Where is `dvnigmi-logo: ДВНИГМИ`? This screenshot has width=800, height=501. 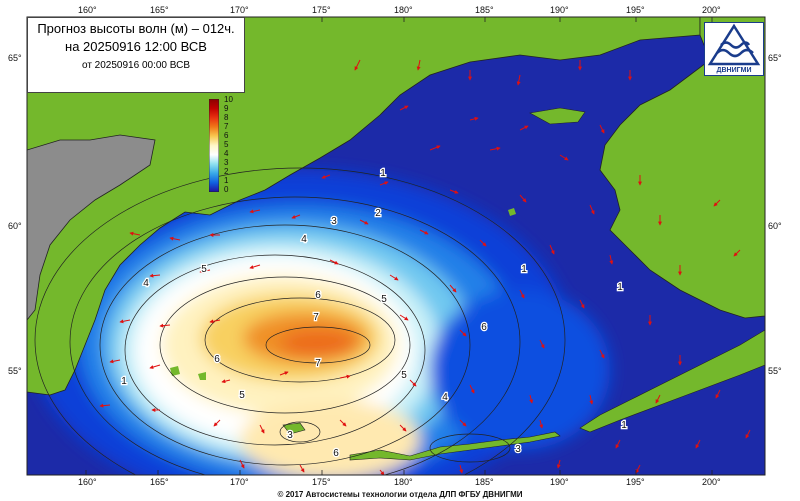
dvnigmi-logo: ДВНИГМИ is located at coordinates (734, 49).